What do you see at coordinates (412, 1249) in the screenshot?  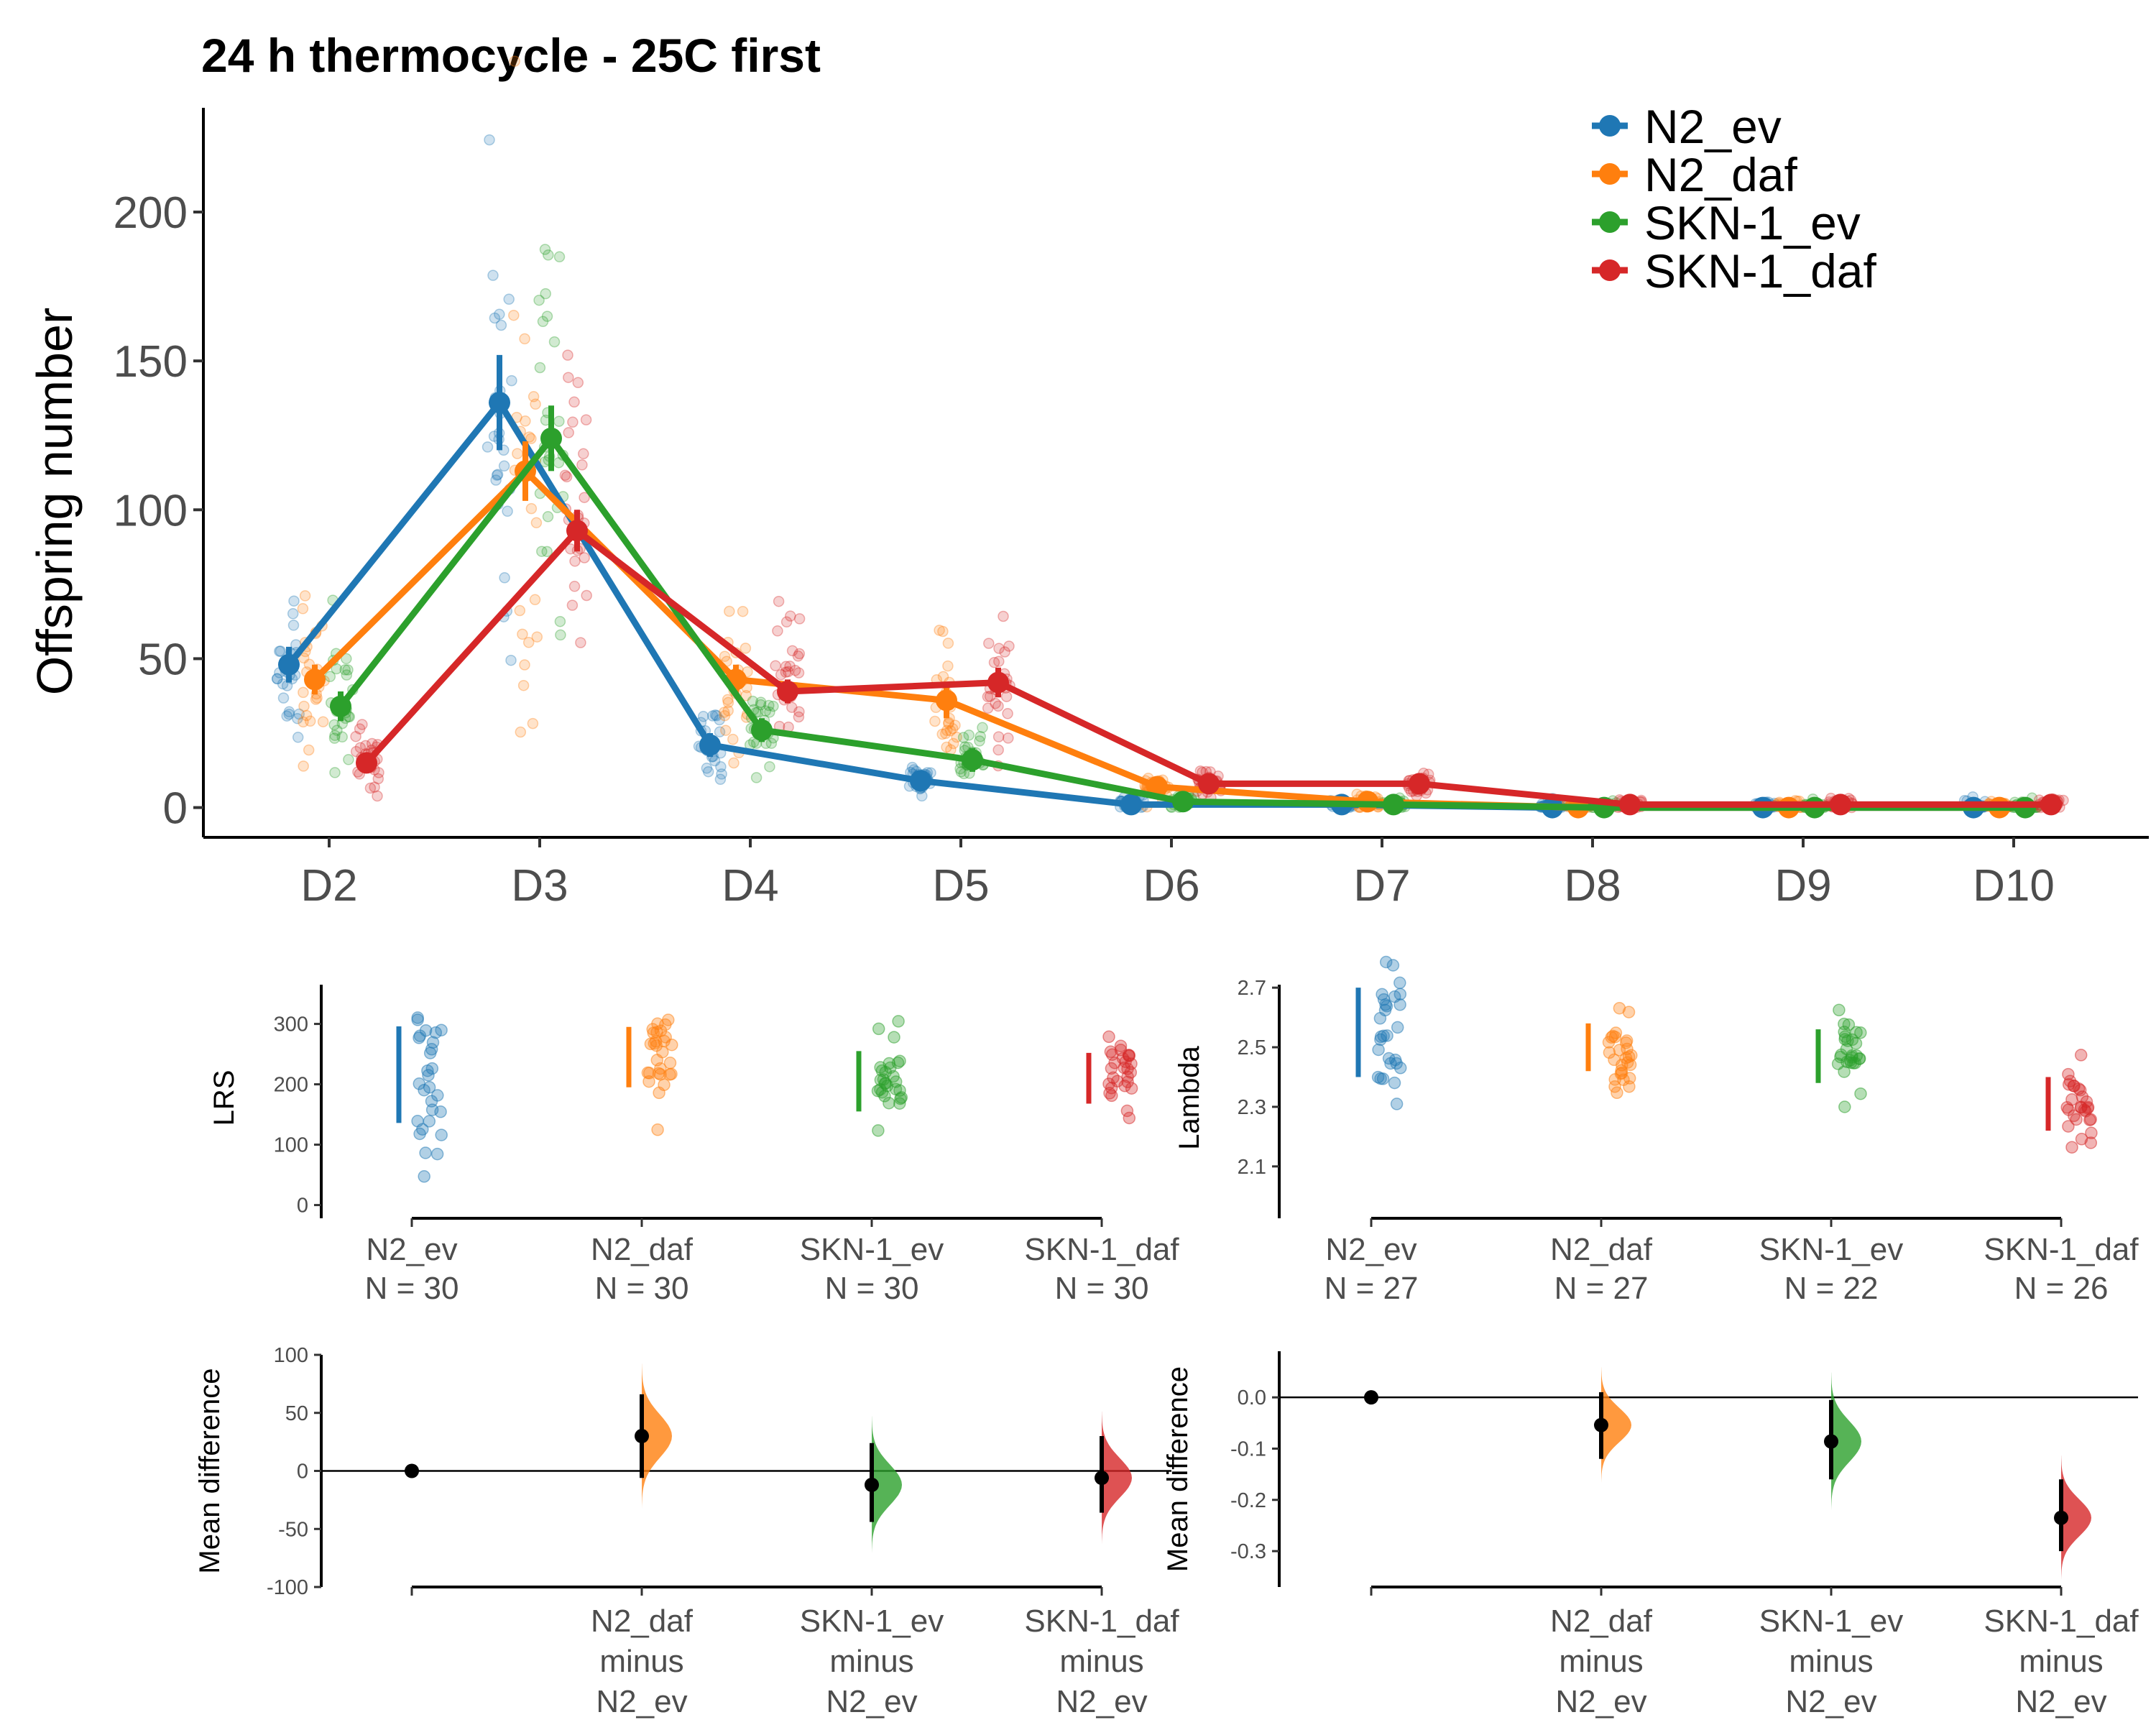 I see `group-name-label: N2_ev` at bounding box center [412, 1249].